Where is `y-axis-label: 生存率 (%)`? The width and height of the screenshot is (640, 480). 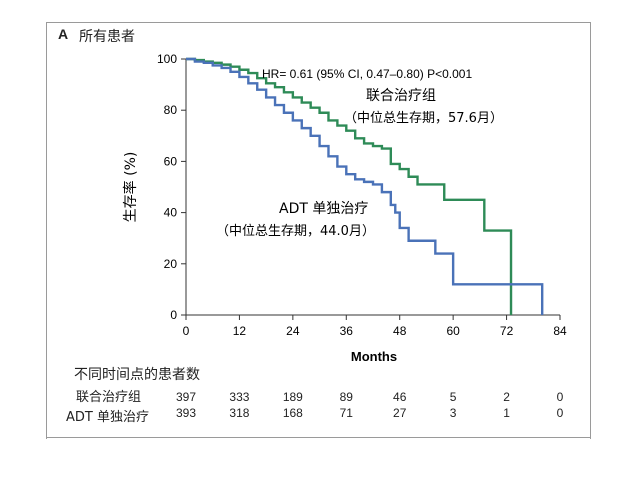
y-axis-label: 生存率 (%) is located at coordinates (130, 187).